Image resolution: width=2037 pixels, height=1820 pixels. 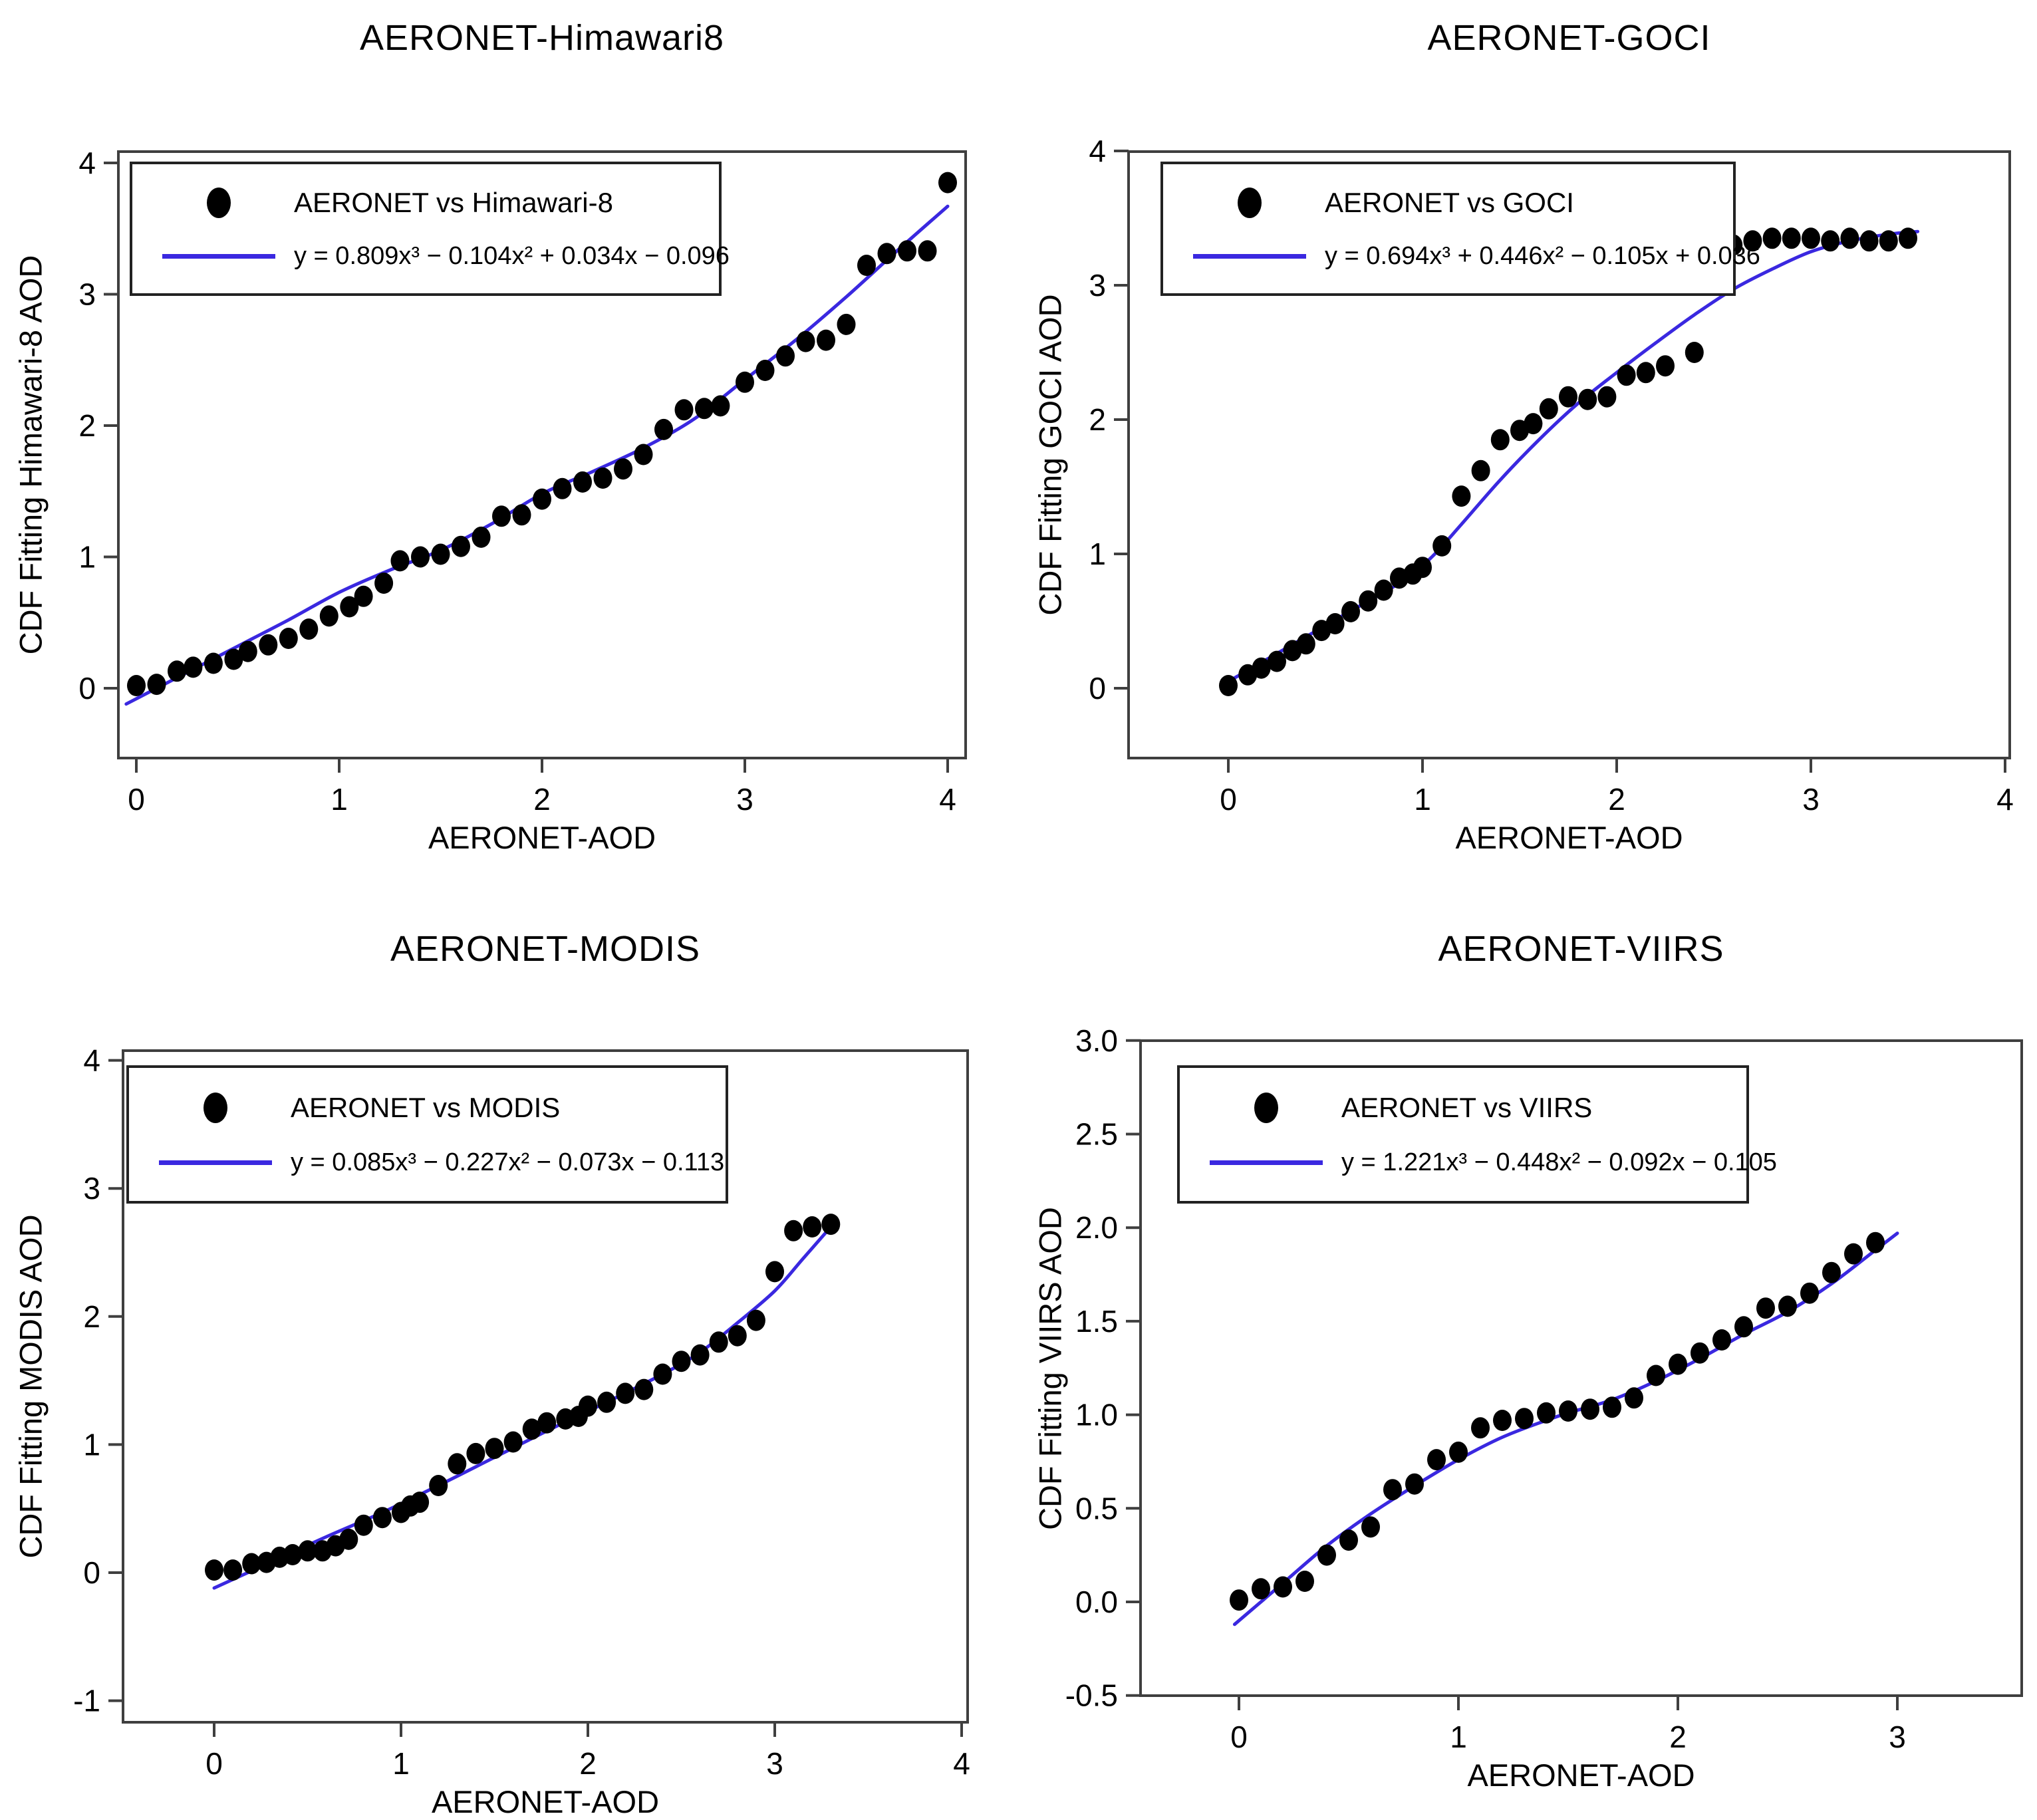 What do you see at coordinates (1461, 256) in the screenshot?
I see `legend-row-fit: y = 0.694x³ + 0.446x² − 0.105x + 0.036` at bounding box center [1461, 256].